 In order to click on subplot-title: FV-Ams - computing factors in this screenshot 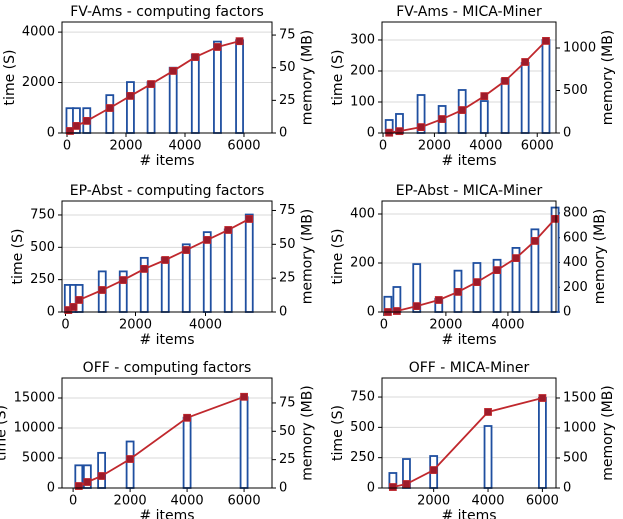, I will do `click(167, 12)`.